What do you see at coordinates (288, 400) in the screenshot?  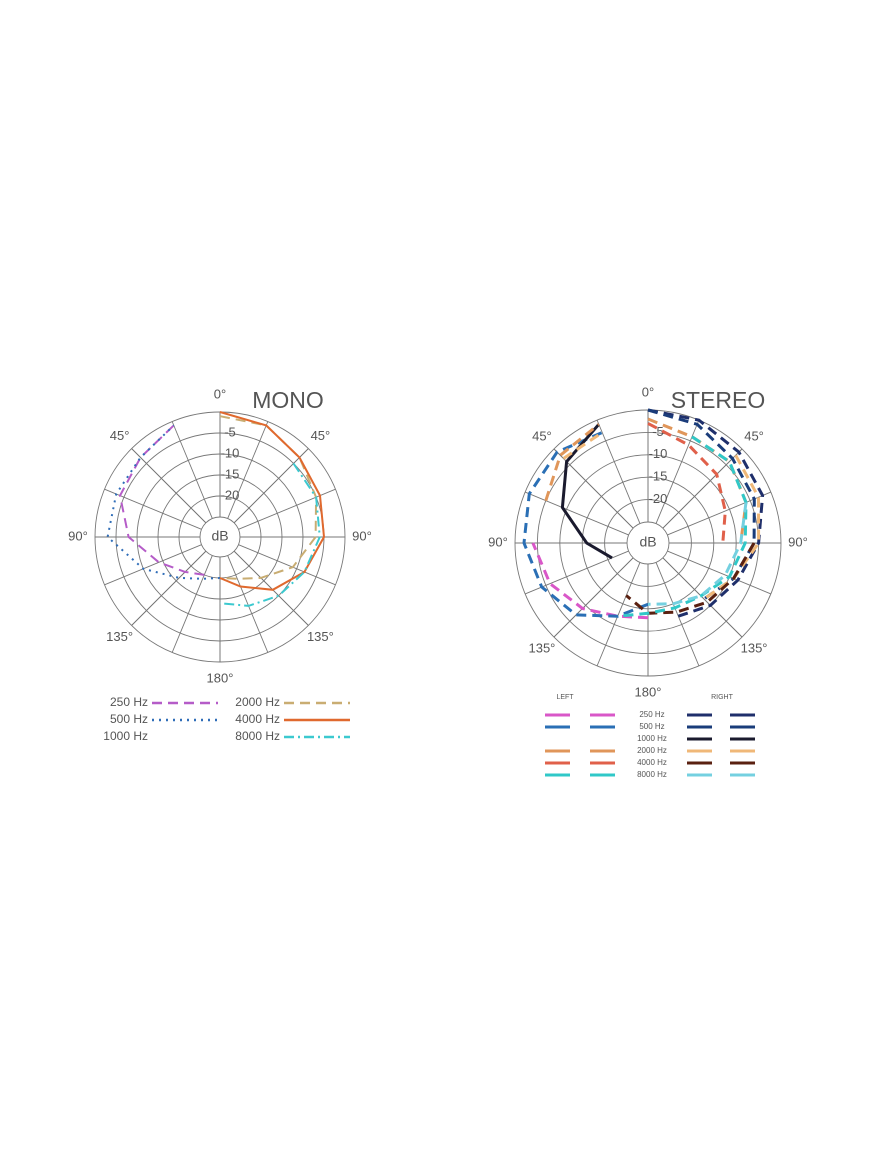 I see `chart-title: MONO` at bounding box center [288, 400].